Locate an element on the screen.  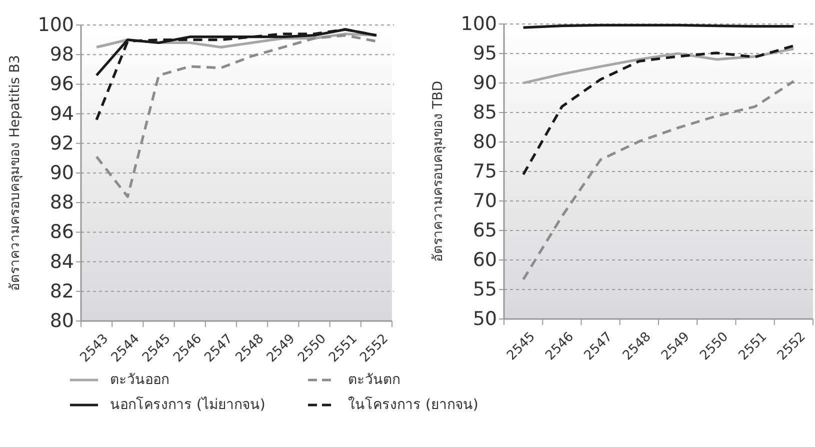
y-tick-label: 94 is located at coordinates (62, 113).